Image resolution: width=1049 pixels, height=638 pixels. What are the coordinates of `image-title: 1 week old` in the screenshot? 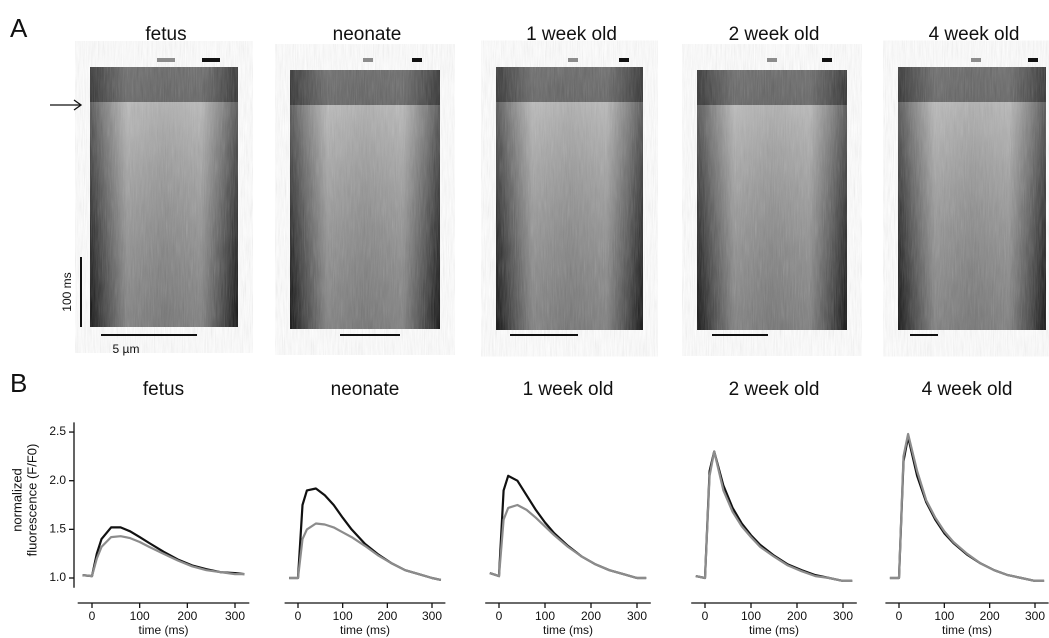 It's located at (571, 34).